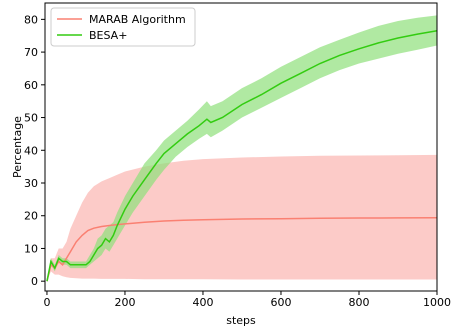 Image resolution: width=452 pixels, height=326 pixels. I want to click on x-tick-label: 0, so click(46, 302).